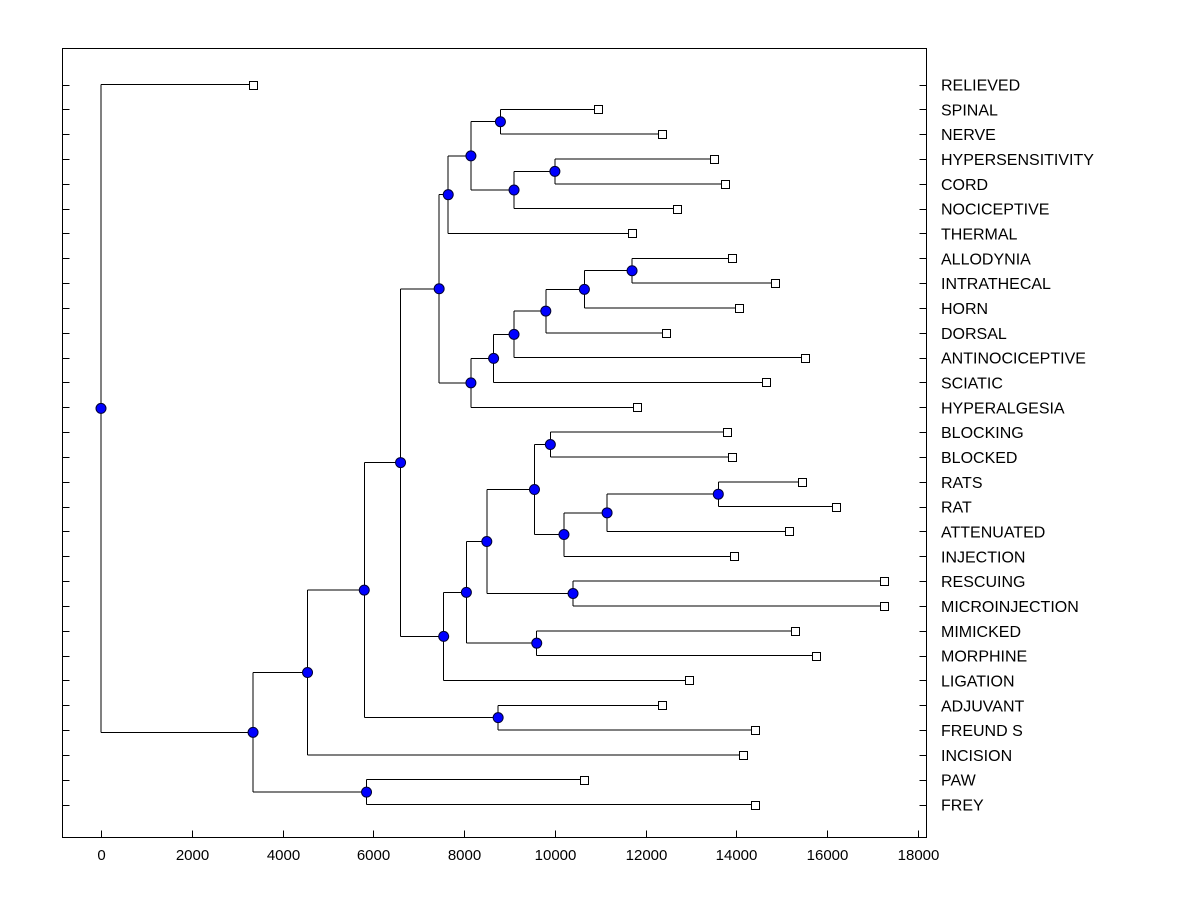  I want to click on merge-node-m23, so click(401, 463).